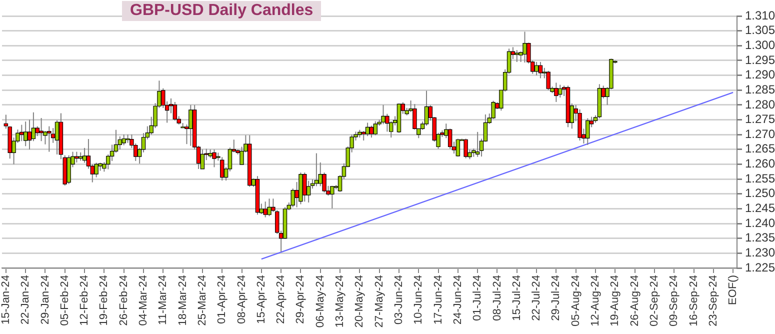  I want to click on x-tick-label: 16-Sep-24, so click(694, 300).